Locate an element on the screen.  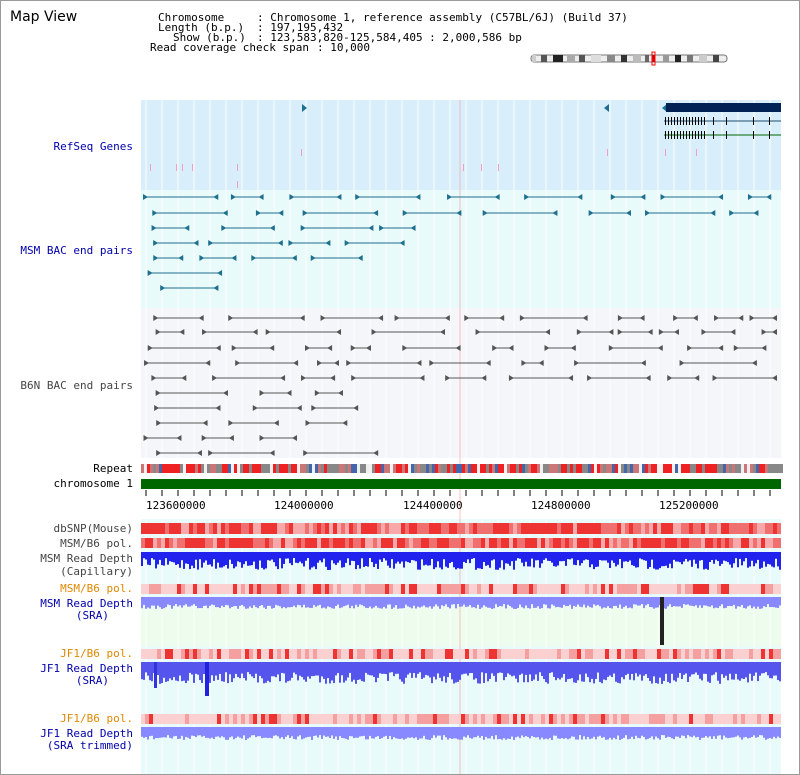
track-label-msm-b6-pol-2: MSM/B6 pol. is located at coordinates (96, 588).